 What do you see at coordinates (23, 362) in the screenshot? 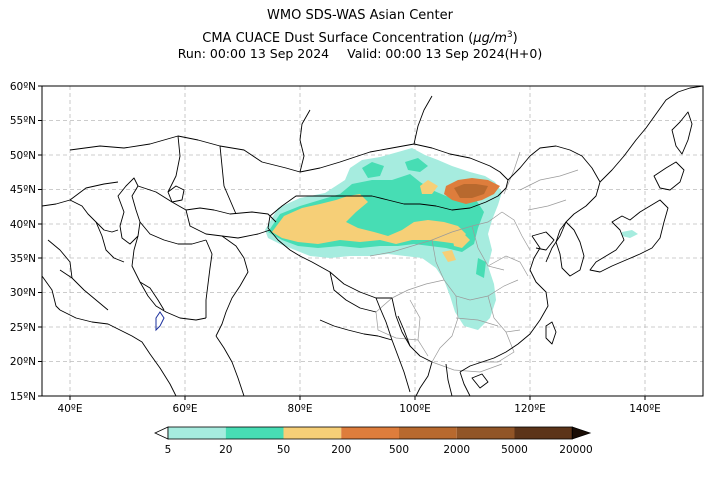
I see `lat-label-20: 20ºN` at bounding box center [23, 362].